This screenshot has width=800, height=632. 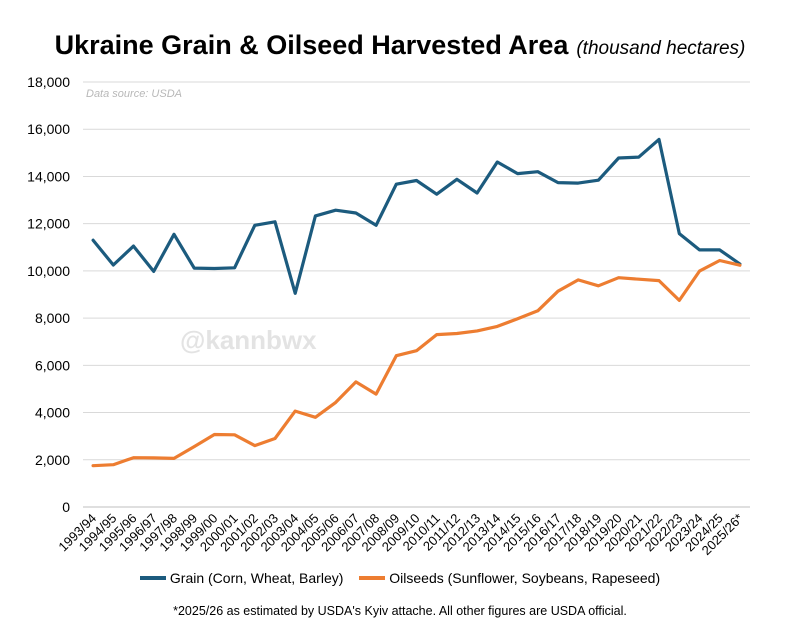 I want to click on legend-label-grain: Grain (Corn, Wheat, Barley), so click(x=256, y=578).